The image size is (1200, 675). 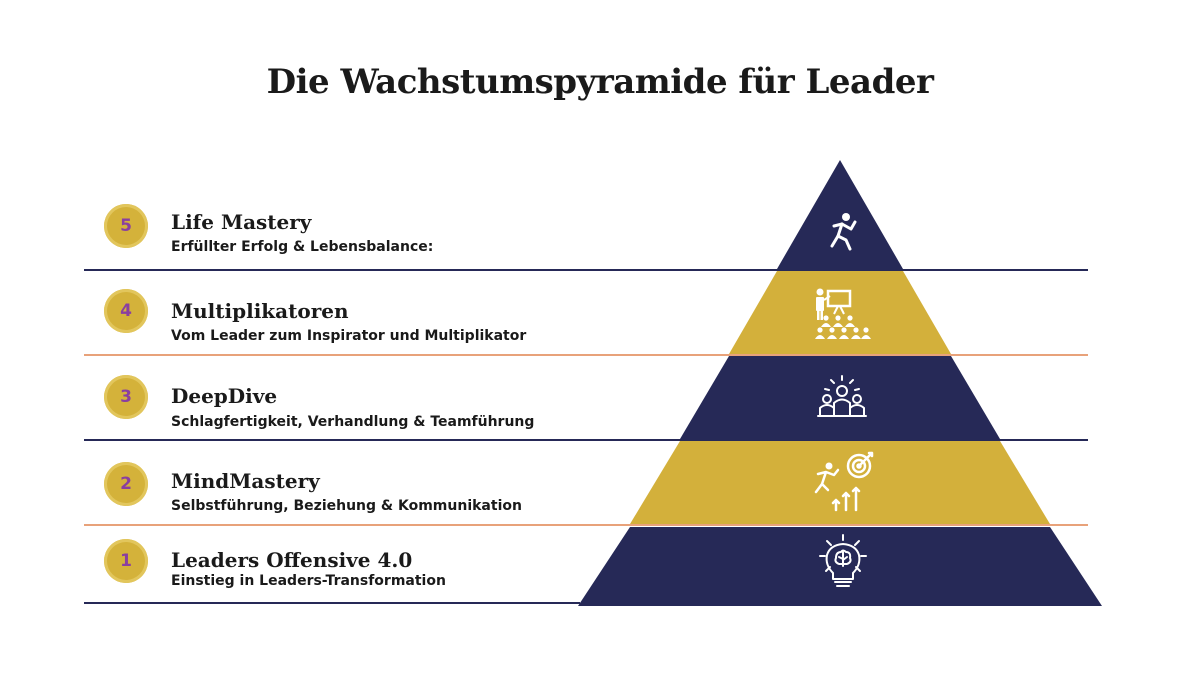 I want to click on level-badge-5: 5, so click(x=126, y=226).